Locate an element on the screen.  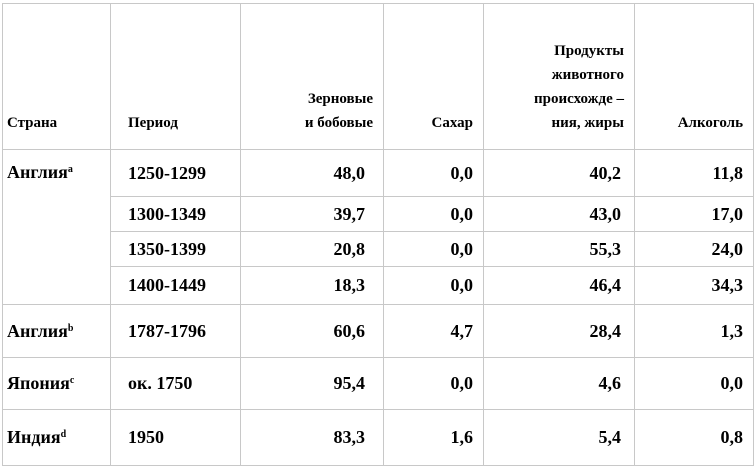
value-cell: 39,7 is located at coordinates (312, 214).